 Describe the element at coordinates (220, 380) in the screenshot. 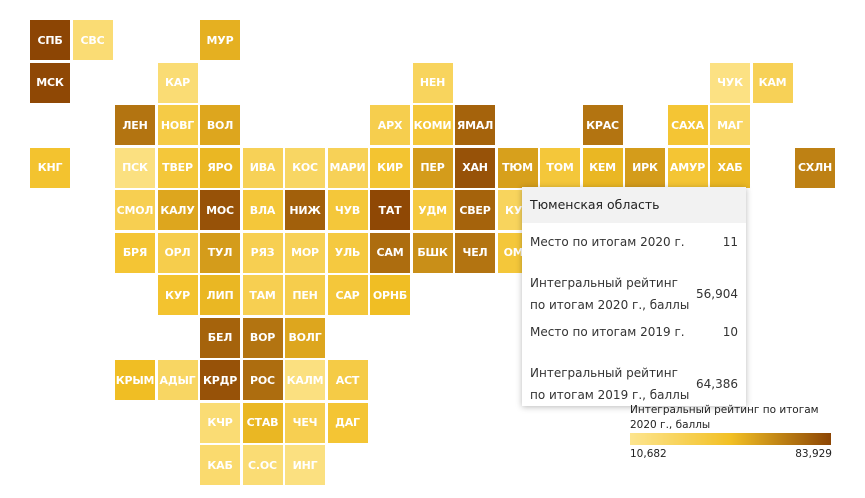

I see `region-tile-65: КРДР` at that location.